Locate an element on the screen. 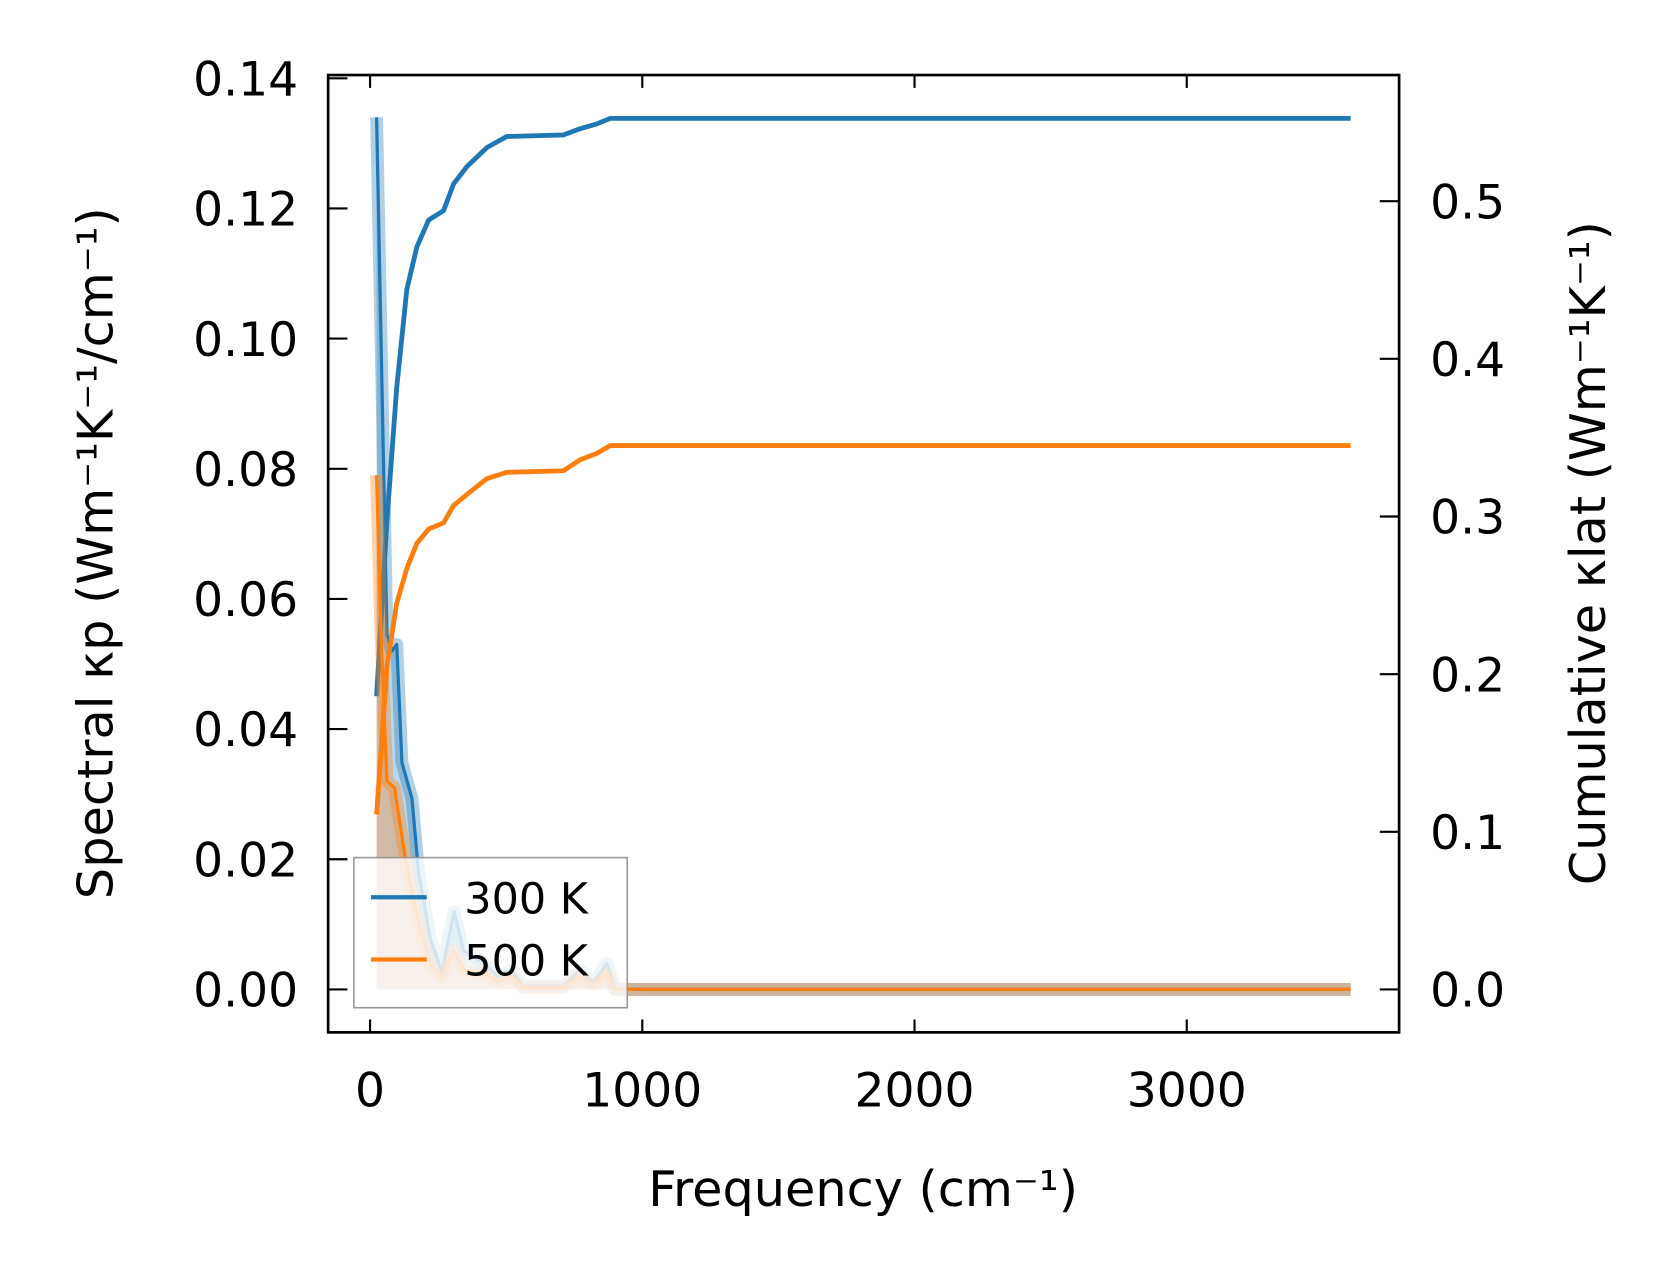  x-tick-label: 1000 is located at coordinates (642, 1090).